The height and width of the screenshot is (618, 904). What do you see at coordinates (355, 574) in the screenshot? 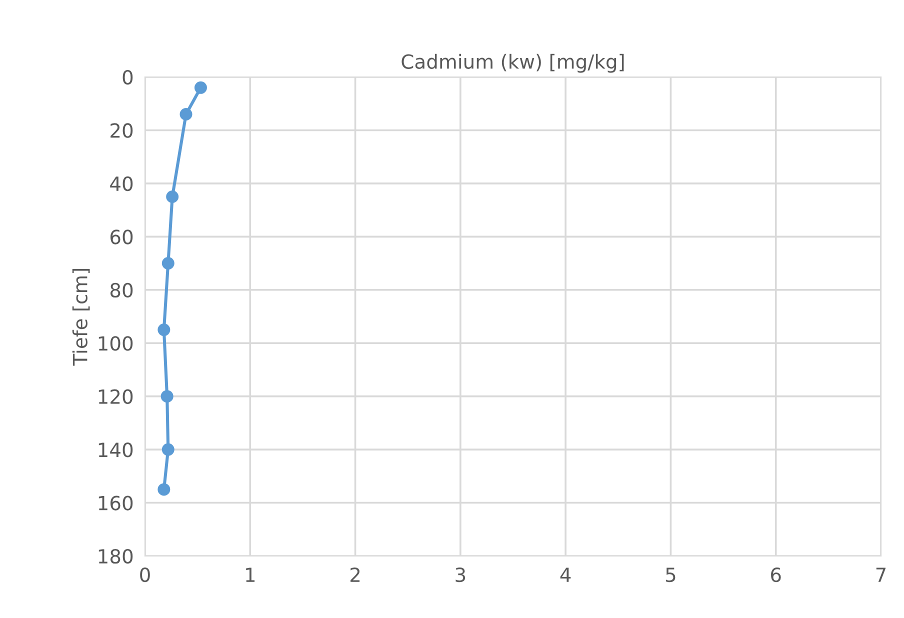
I see `x-tick-label: 2` at bounding box center [355, 574].